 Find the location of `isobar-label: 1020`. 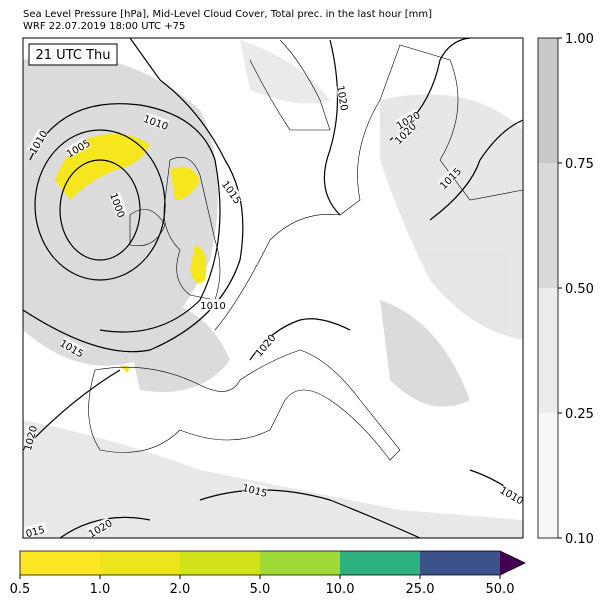

isobar-label: 1020 is located at coordinates (341, 98).